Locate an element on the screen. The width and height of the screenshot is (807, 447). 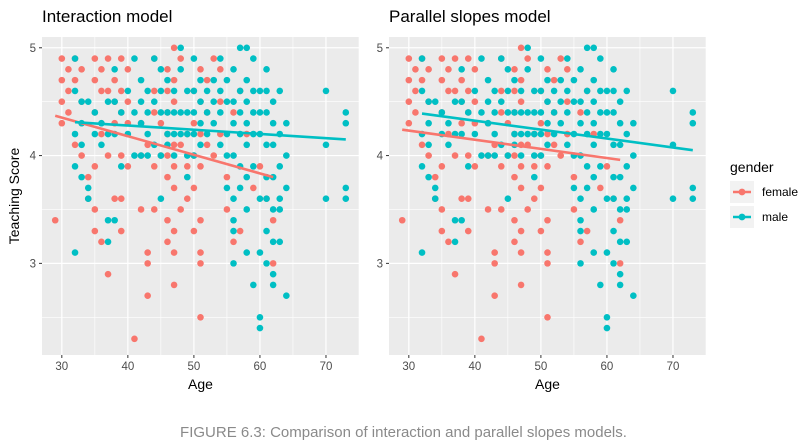
y-tick-label: 4 is located at coordinates (33, 157).